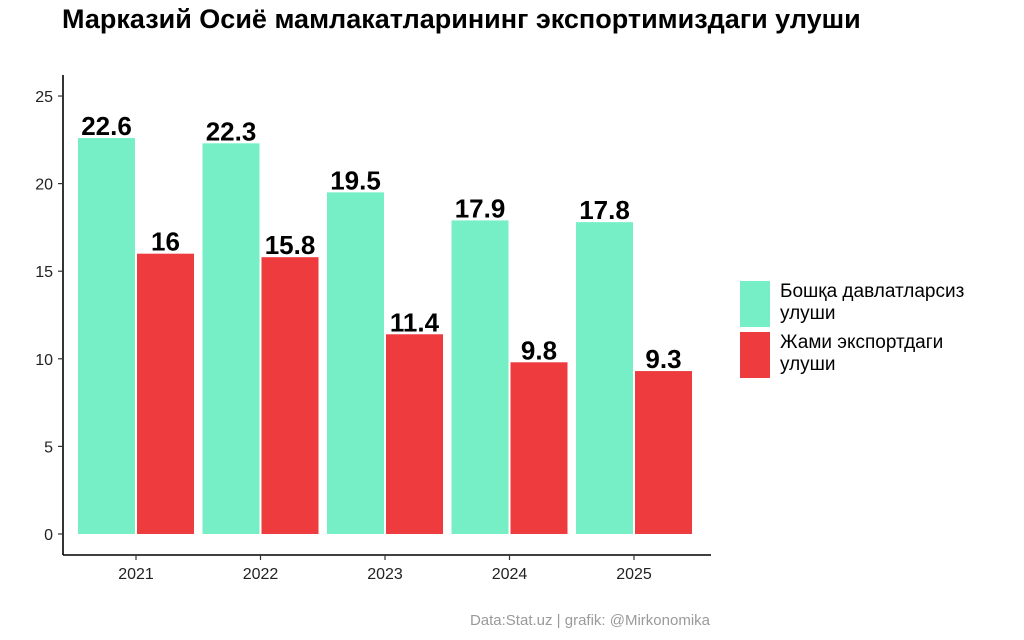  Describe the element at coordinates (385, 574) in the screenshot. I see `x-tick-label: 2023` at that location.